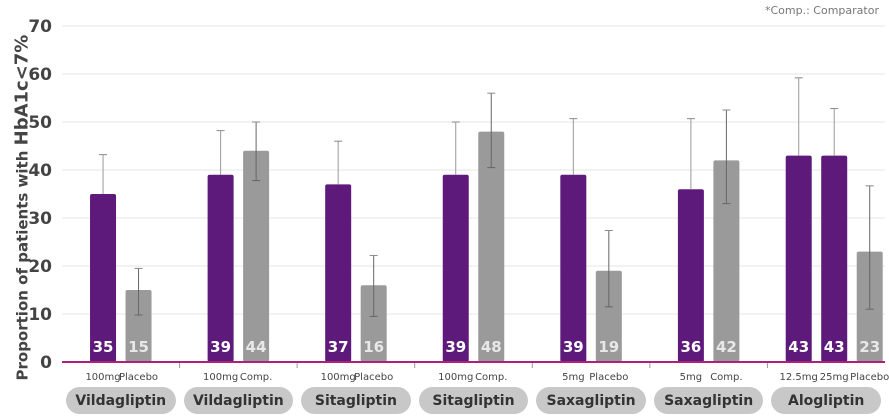 This screenshot has width=889, height=420. What do you see at coordinates (690, 347) in the screenshot?
I see `bar-value-label: 36` at bounding box center [690, 347].